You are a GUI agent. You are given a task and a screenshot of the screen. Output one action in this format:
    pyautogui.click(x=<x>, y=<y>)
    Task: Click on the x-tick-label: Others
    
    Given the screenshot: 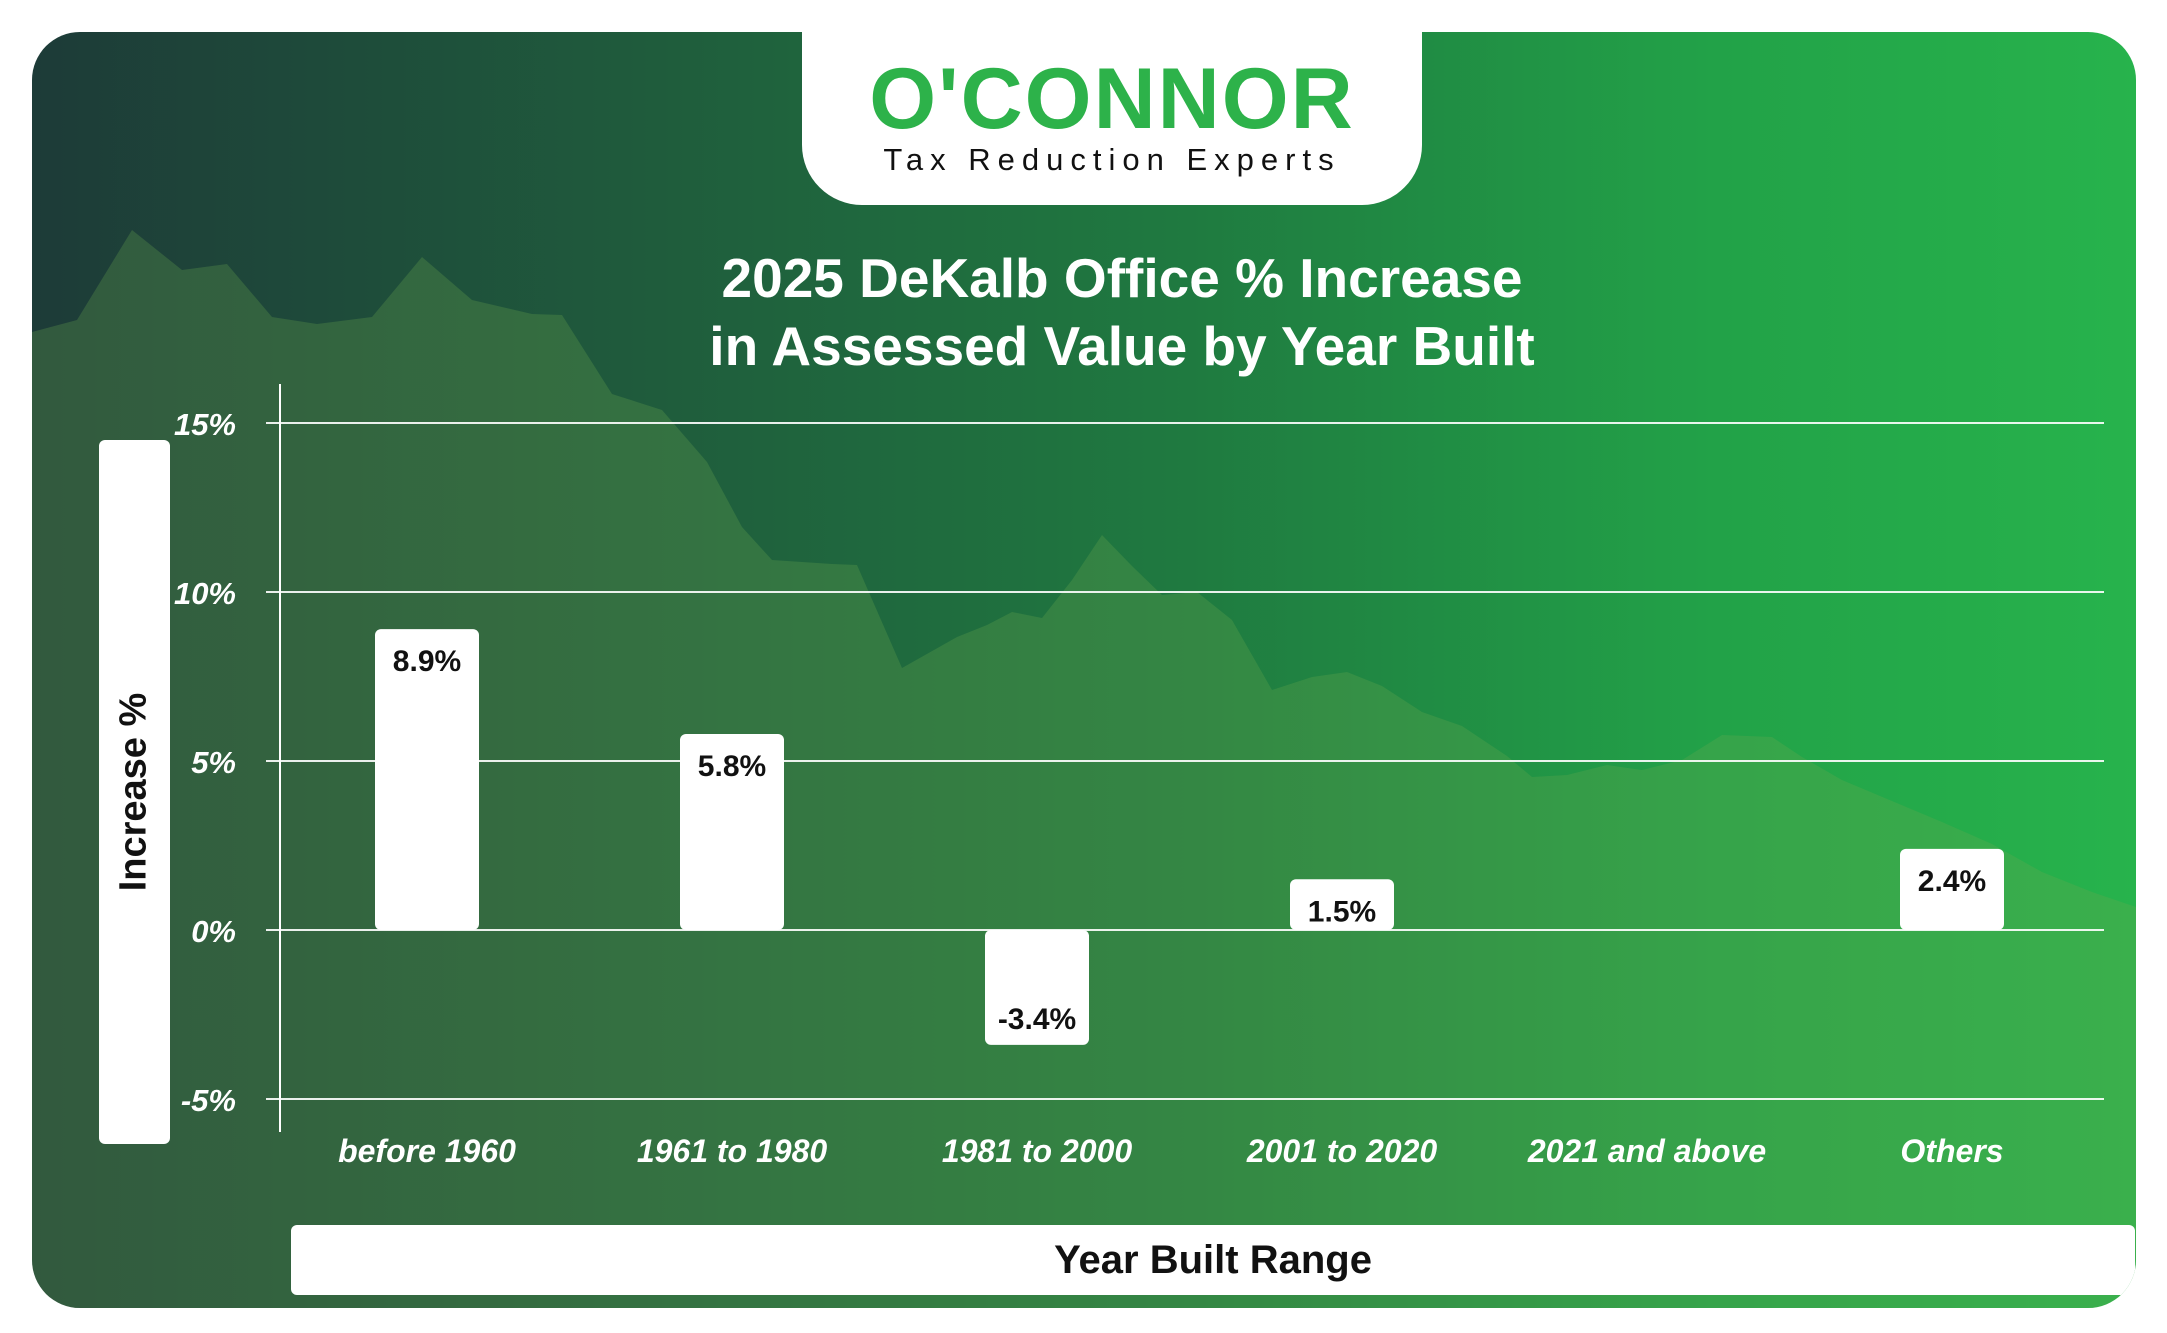 What is the action you would take?
    pyautogui.click(x=1951, y=1151)
    